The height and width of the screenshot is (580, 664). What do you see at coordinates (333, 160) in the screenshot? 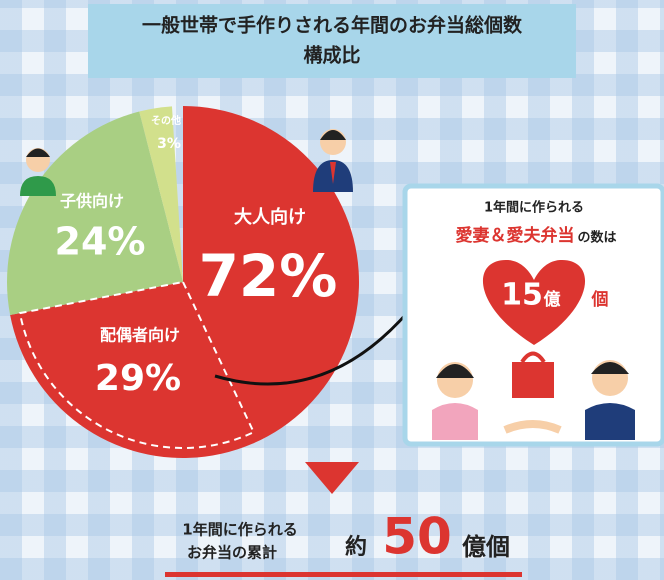
I see `adult-icon` at bounding box center [333, 160].